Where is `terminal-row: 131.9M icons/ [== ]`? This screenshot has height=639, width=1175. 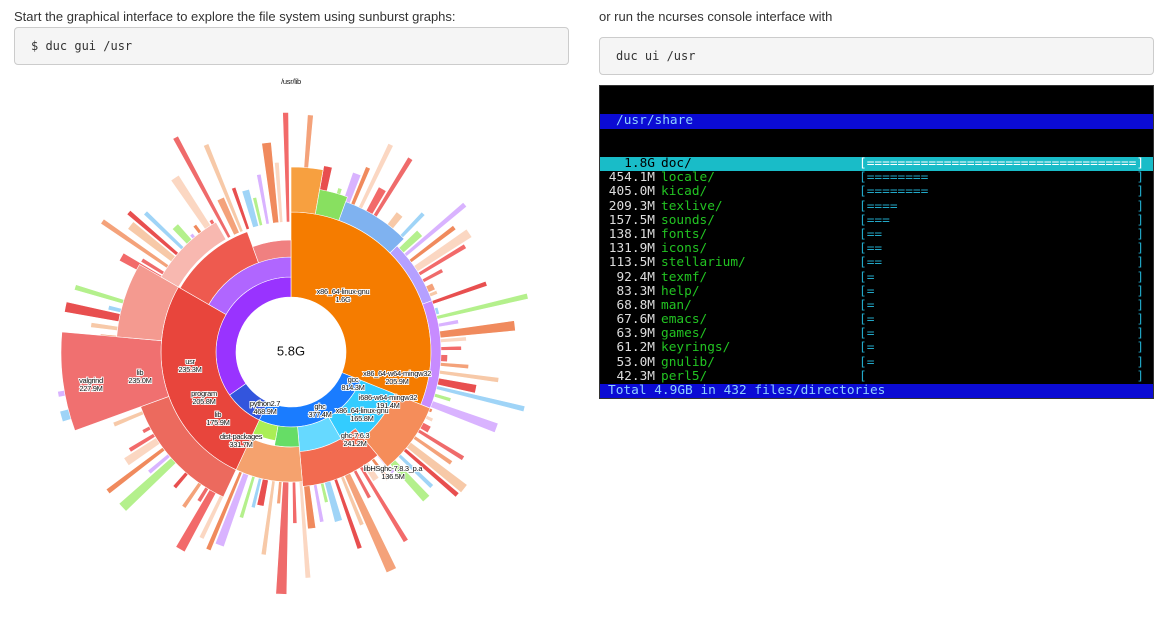 terminal-row: 131.9M icons/ [== ] is located at coordinates (876, 249).